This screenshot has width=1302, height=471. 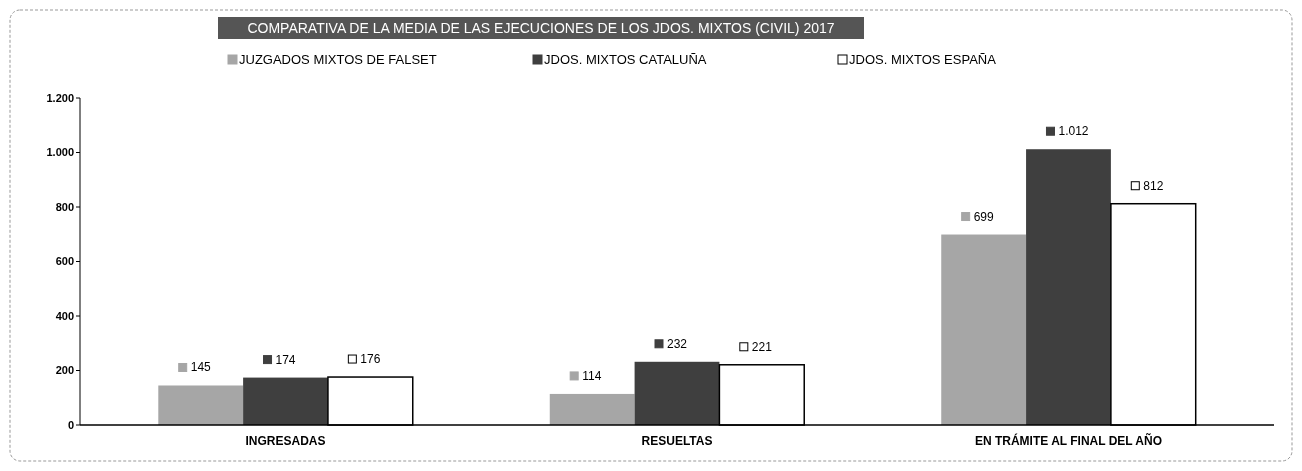 I want to click on data-label: 114, so click(x=592, y=375).